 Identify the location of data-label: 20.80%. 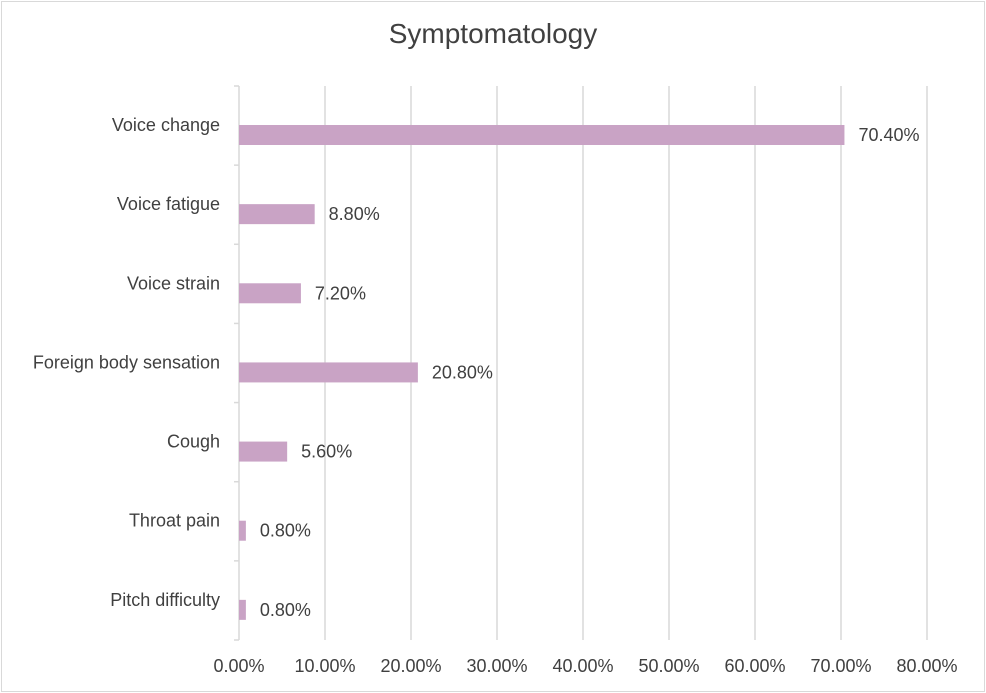
(462, 372).